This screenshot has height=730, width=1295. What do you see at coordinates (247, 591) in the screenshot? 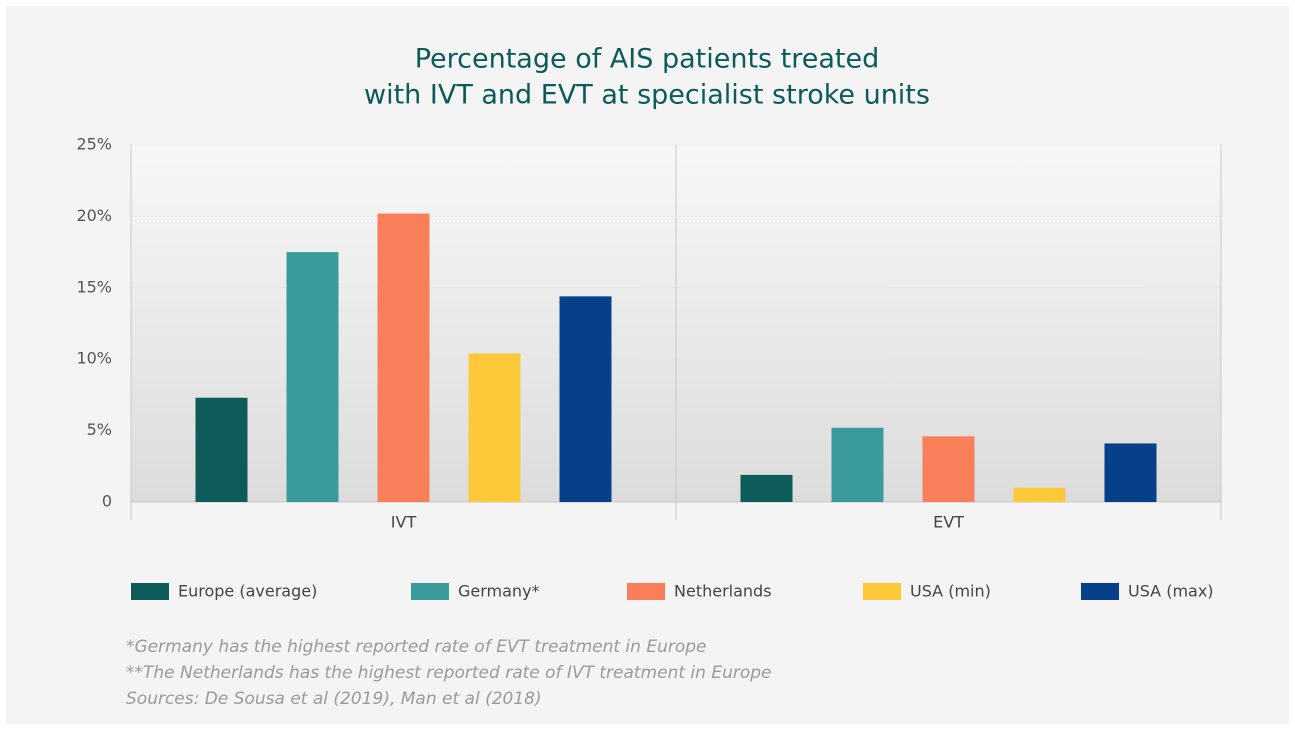
I see `legend-label: Europe (average)` at bounding box center [247, 591].